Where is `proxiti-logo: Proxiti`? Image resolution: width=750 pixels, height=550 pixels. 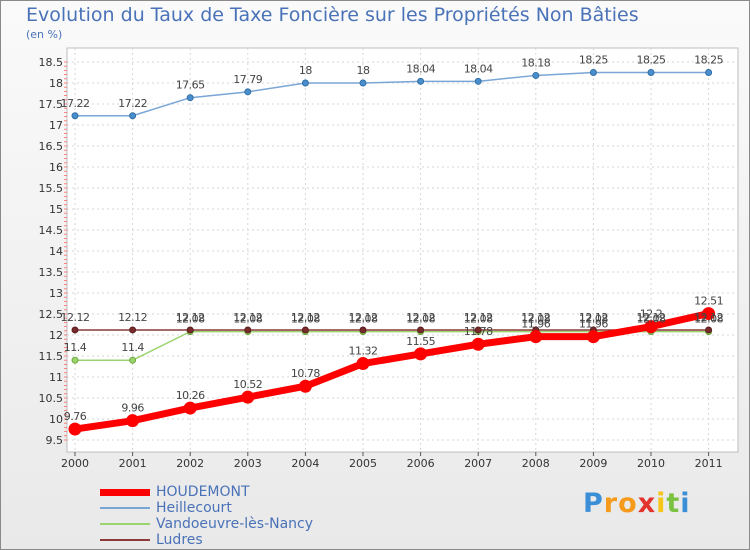
proxiti-logo: Proxiti is located at coordinates (637, 503).